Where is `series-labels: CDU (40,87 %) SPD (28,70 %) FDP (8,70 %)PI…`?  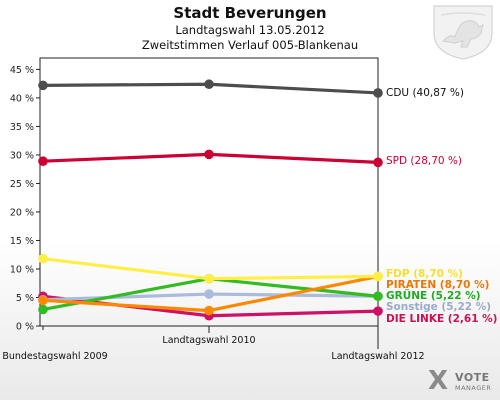
series-labels: CDU (40,87 %) SPD (28,70 %) FDP (8,70 %)PI… is located at coordinates (441, 206).